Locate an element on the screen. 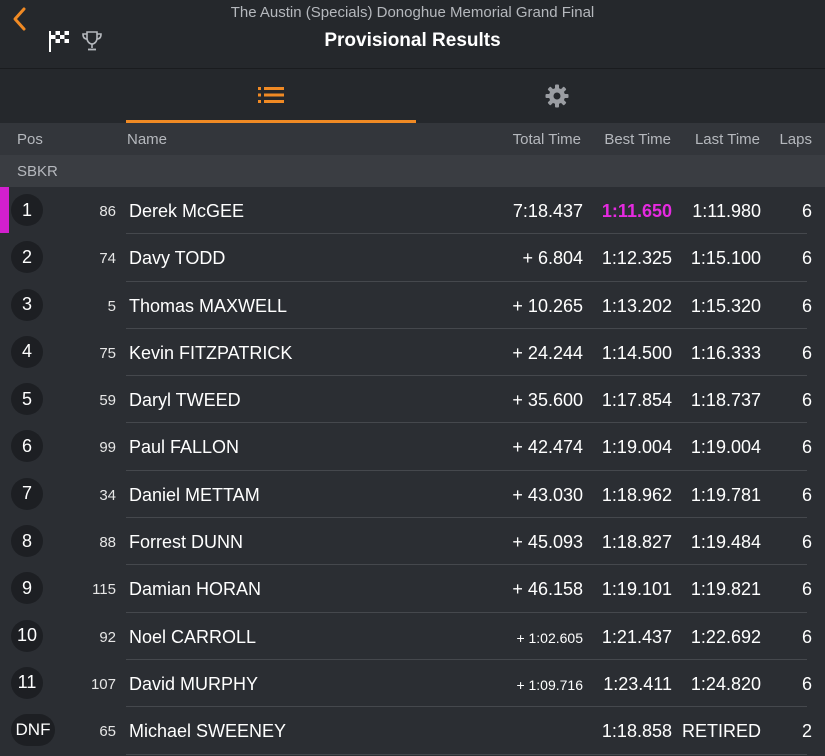 Image resolution: width=825 pixels, height=756 pixels. rider-name: Michael SWEENEY is located at coordinates (208, 731).